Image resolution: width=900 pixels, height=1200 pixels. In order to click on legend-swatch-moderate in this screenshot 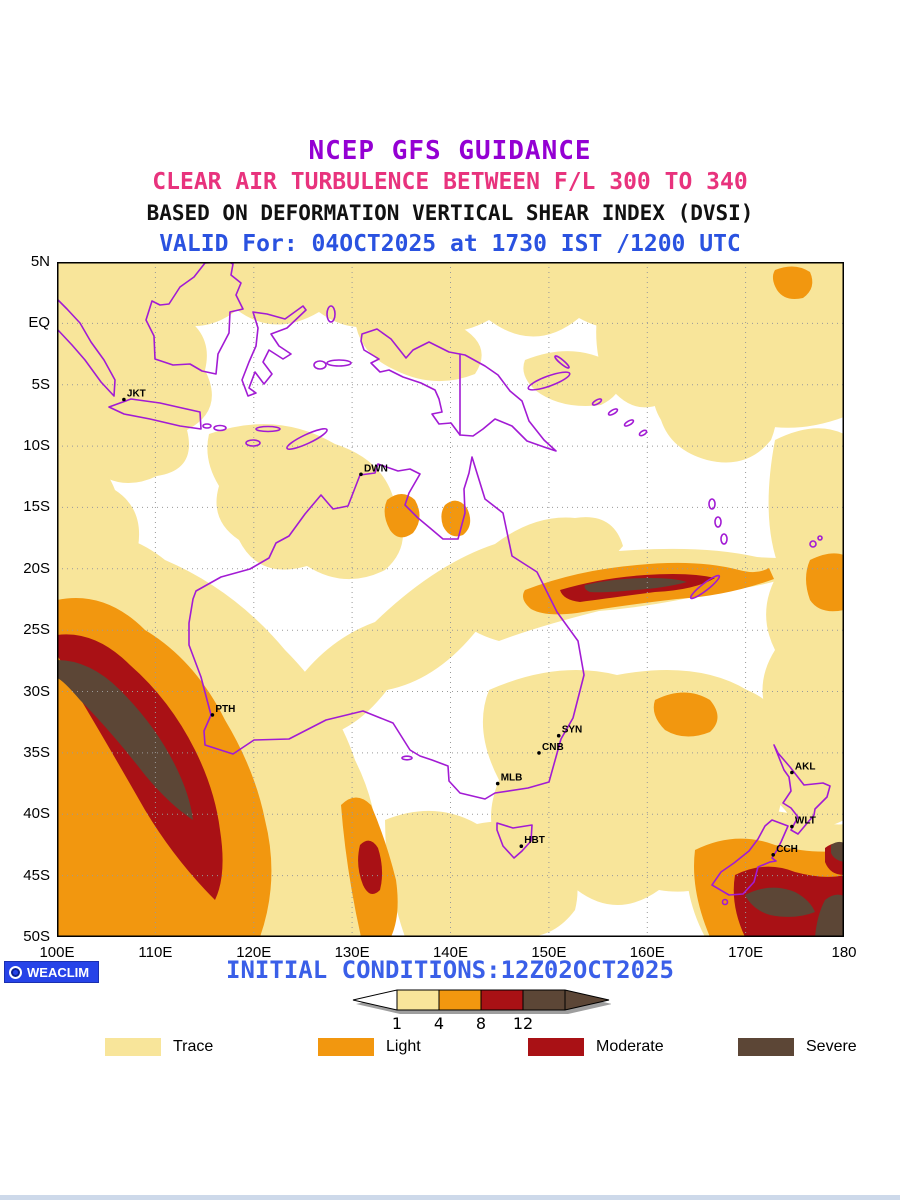, I will do `click(556, 1047)`.